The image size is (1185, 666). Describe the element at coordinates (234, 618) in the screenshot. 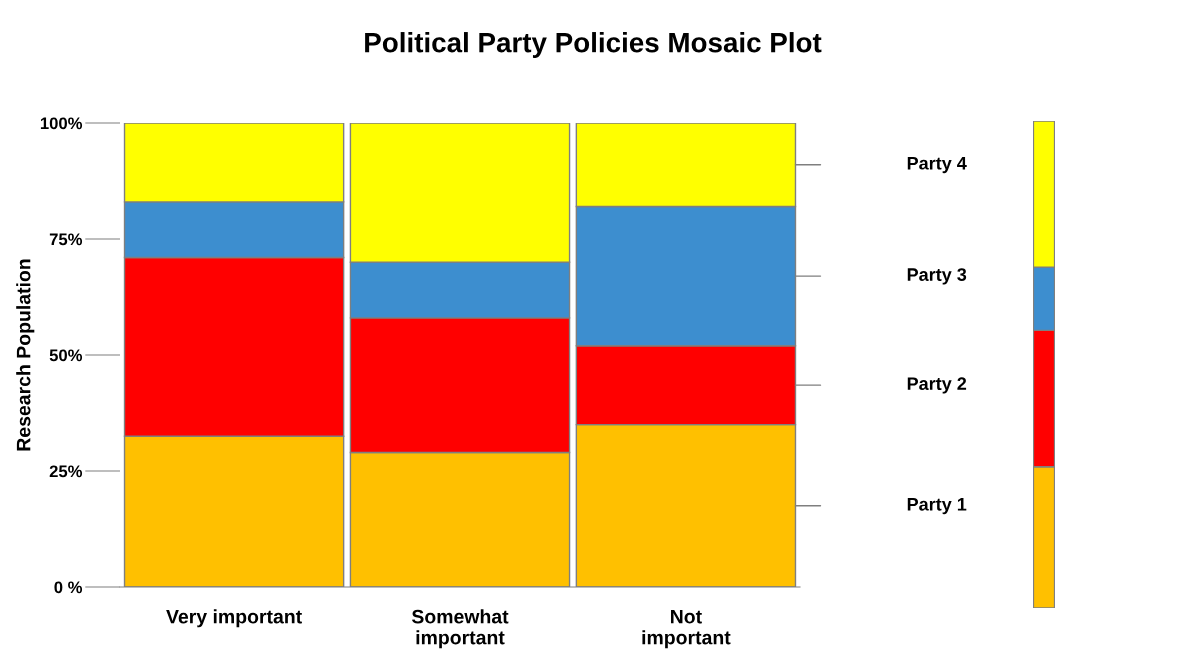

I see `x-tick-label: Very important` at that location.